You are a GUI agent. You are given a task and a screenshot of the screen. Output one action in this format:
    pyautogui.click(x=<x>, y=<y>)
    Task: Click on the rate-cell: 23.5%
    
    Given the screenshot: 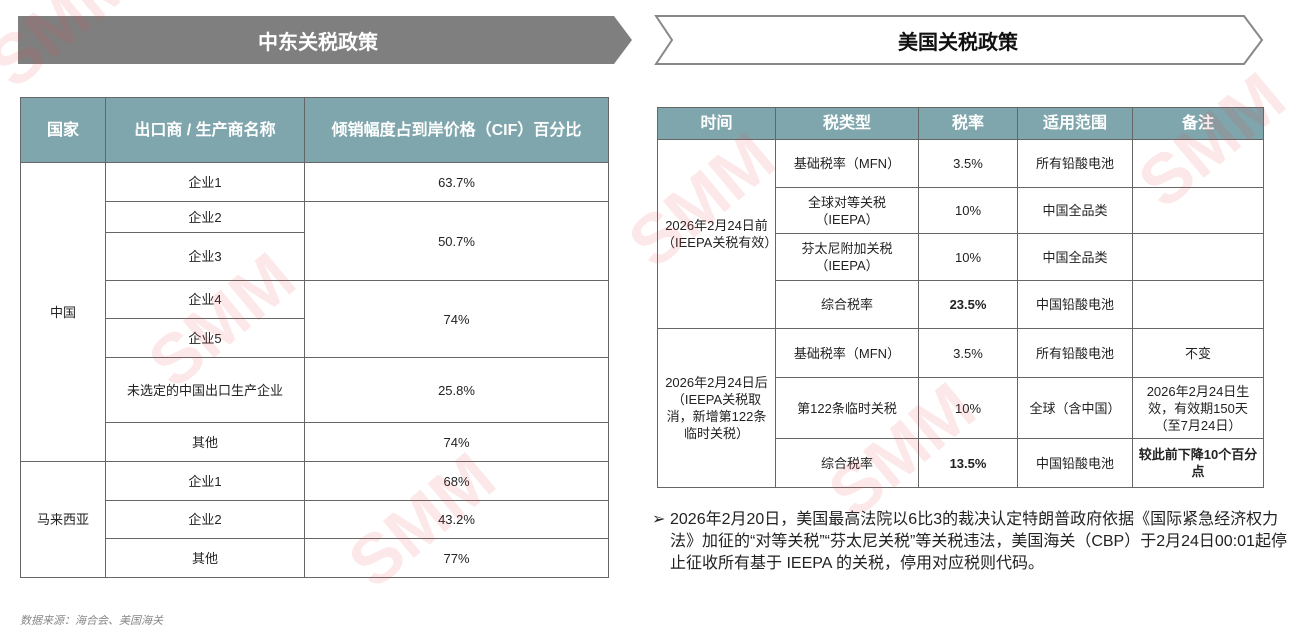 What is the action you would take?
    pyautogui.click(x=968, y=304)
    